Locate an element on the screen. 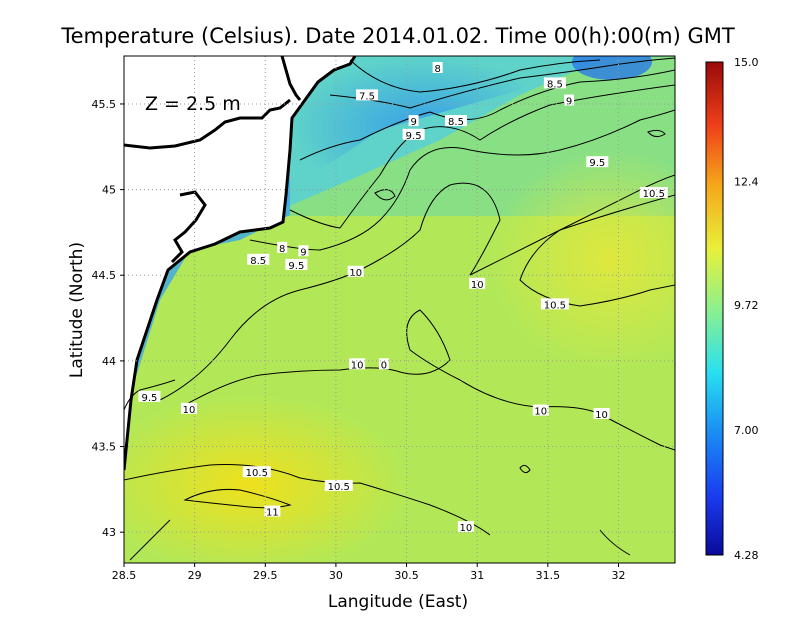 The height and width of the screenshot is (618, 800). contour-label: 0 is located at coordinates (384, 365).